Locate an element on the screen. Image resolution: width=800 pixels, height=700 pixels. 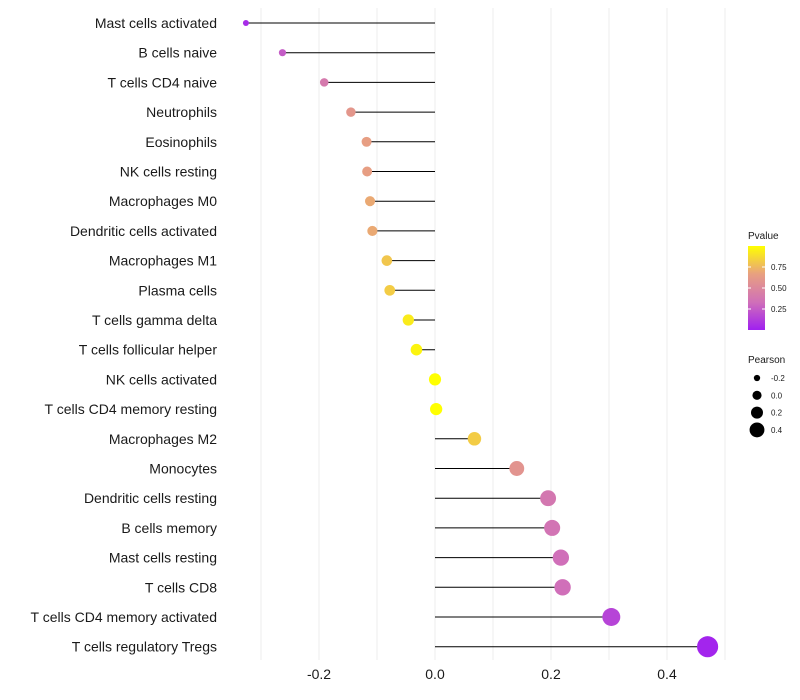
category-label: NK cells activated is located at coordinates (161, 379).